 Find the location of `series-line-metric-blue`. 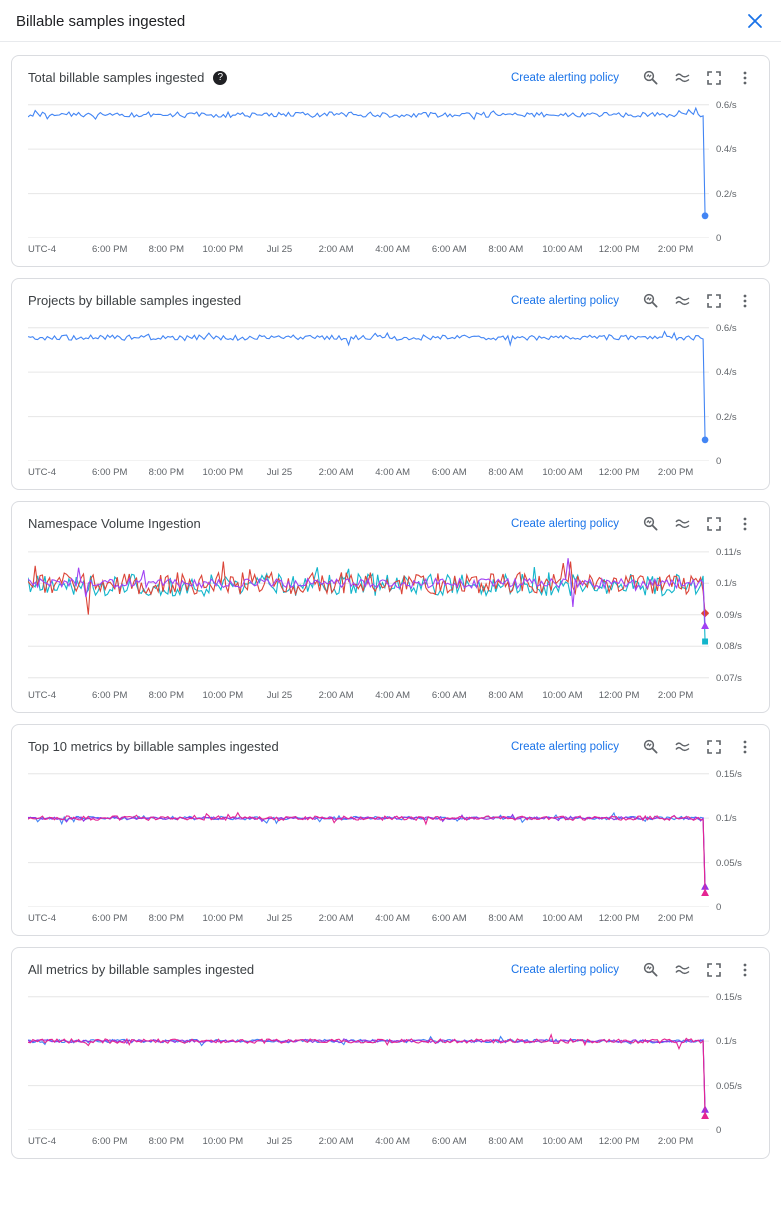

series-line-metric-blue is located at coordinates (366, 850).